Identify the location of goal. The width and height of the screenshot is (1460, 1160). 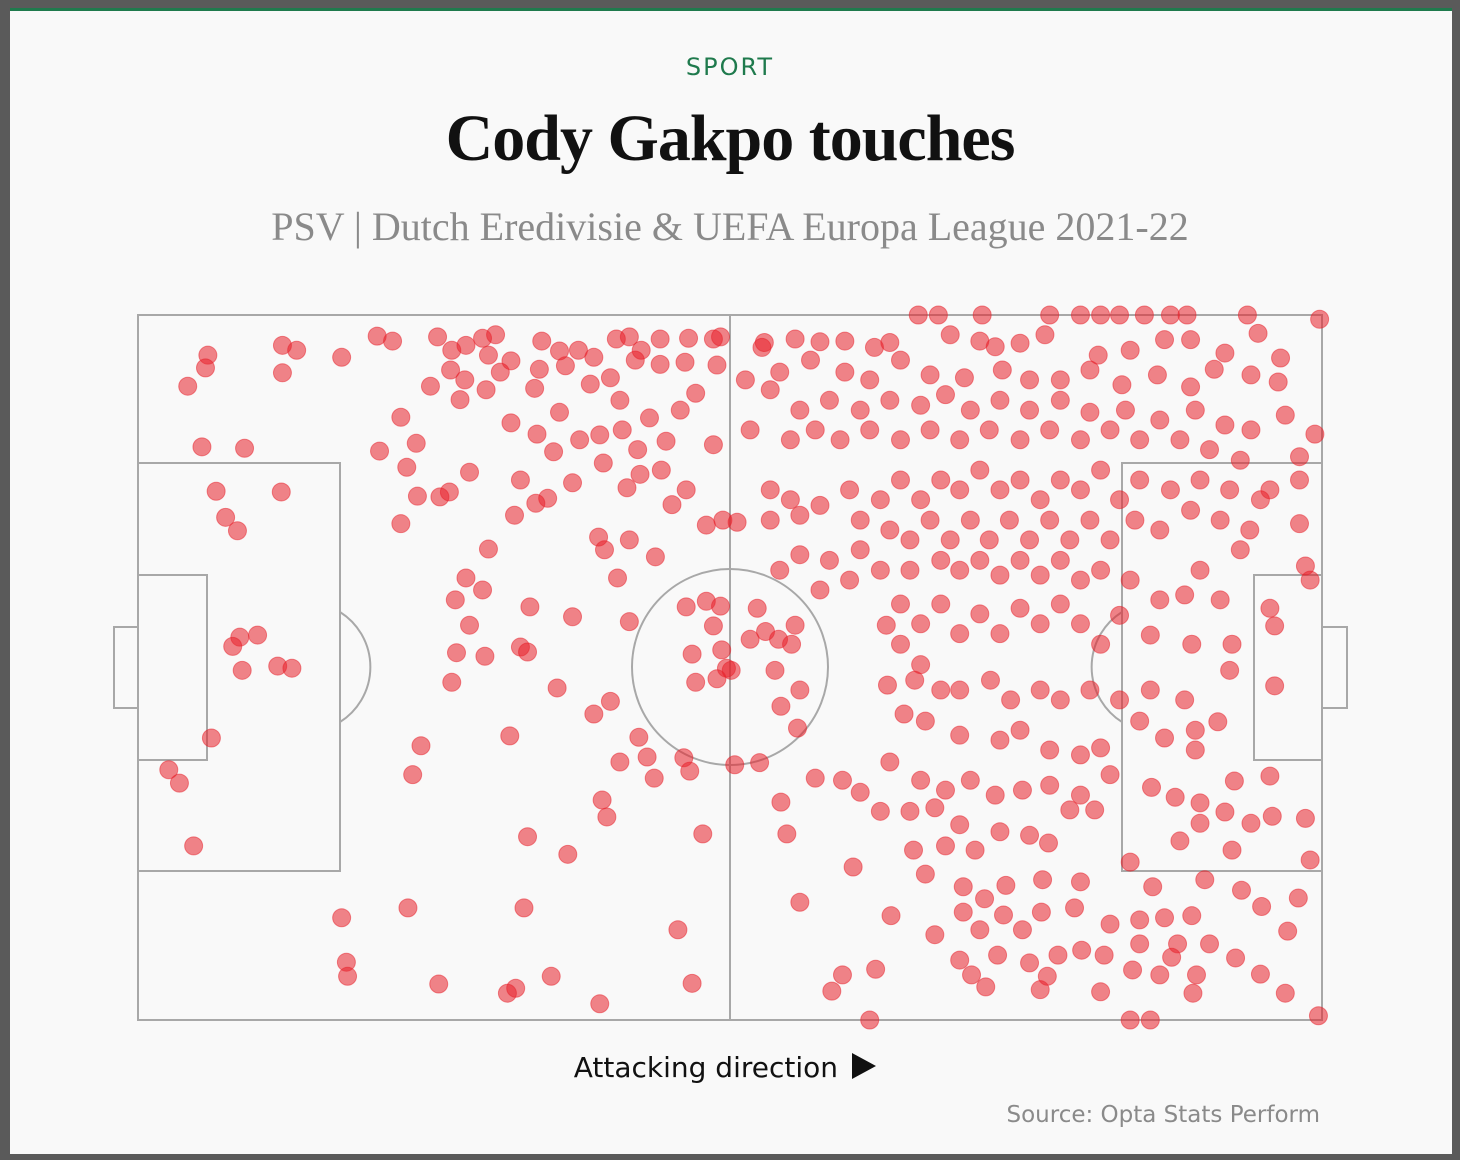
(1334, 667).